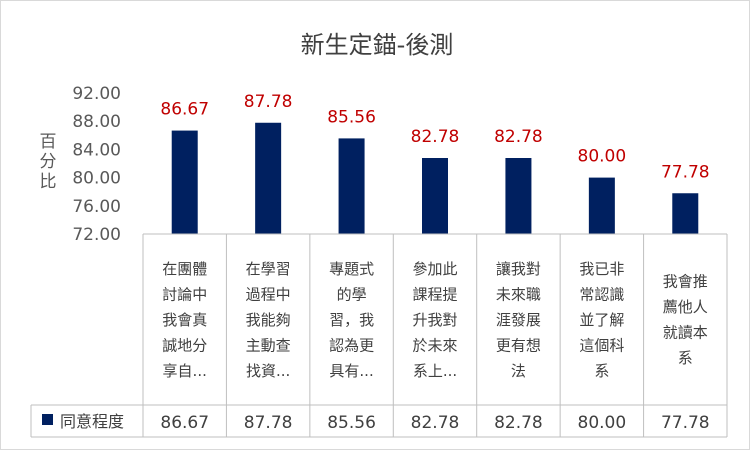  I want to click on y-axis-label-char: 分, so click(48, 162).